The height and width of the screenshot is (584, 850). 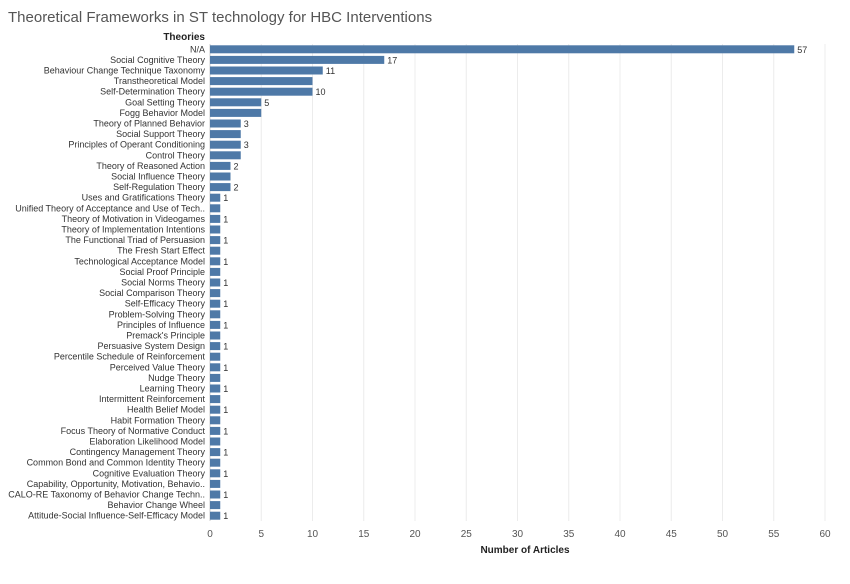 What do you see at coordinates (246, 145) in the screenshot?
I see `data-label: 3` at bounding box center [246, 145].